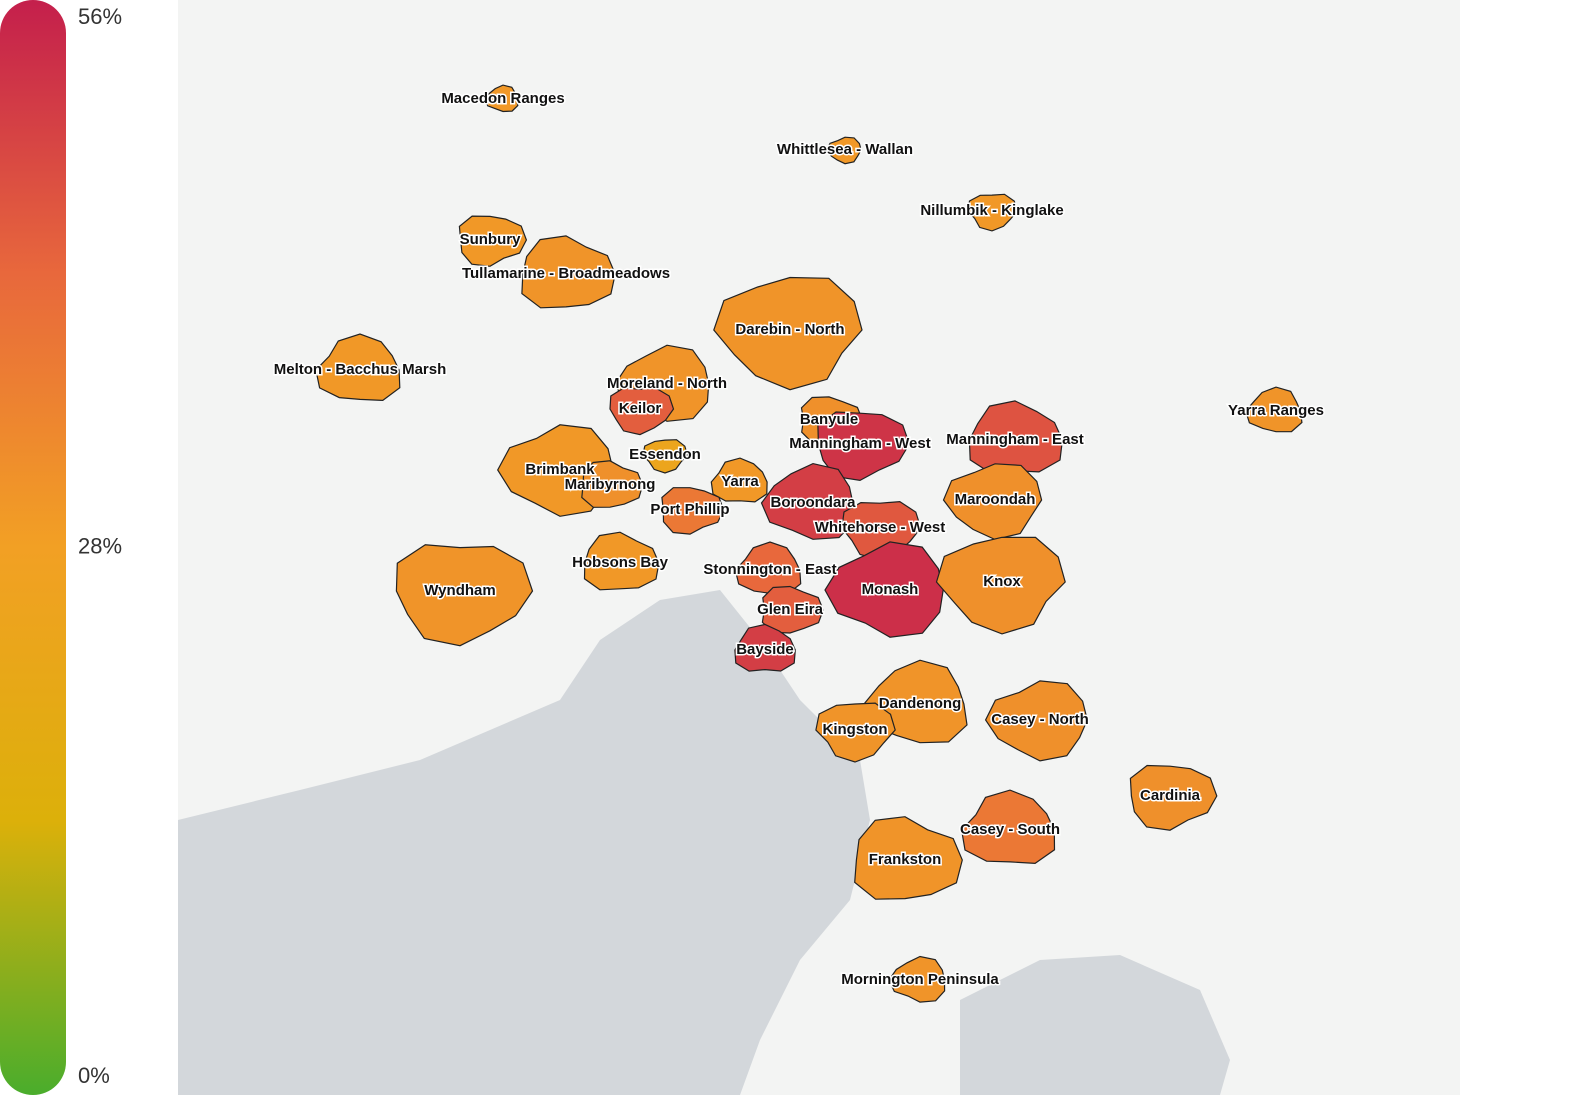  I want to click on region-label: Casey - North, so click(1040, 719).